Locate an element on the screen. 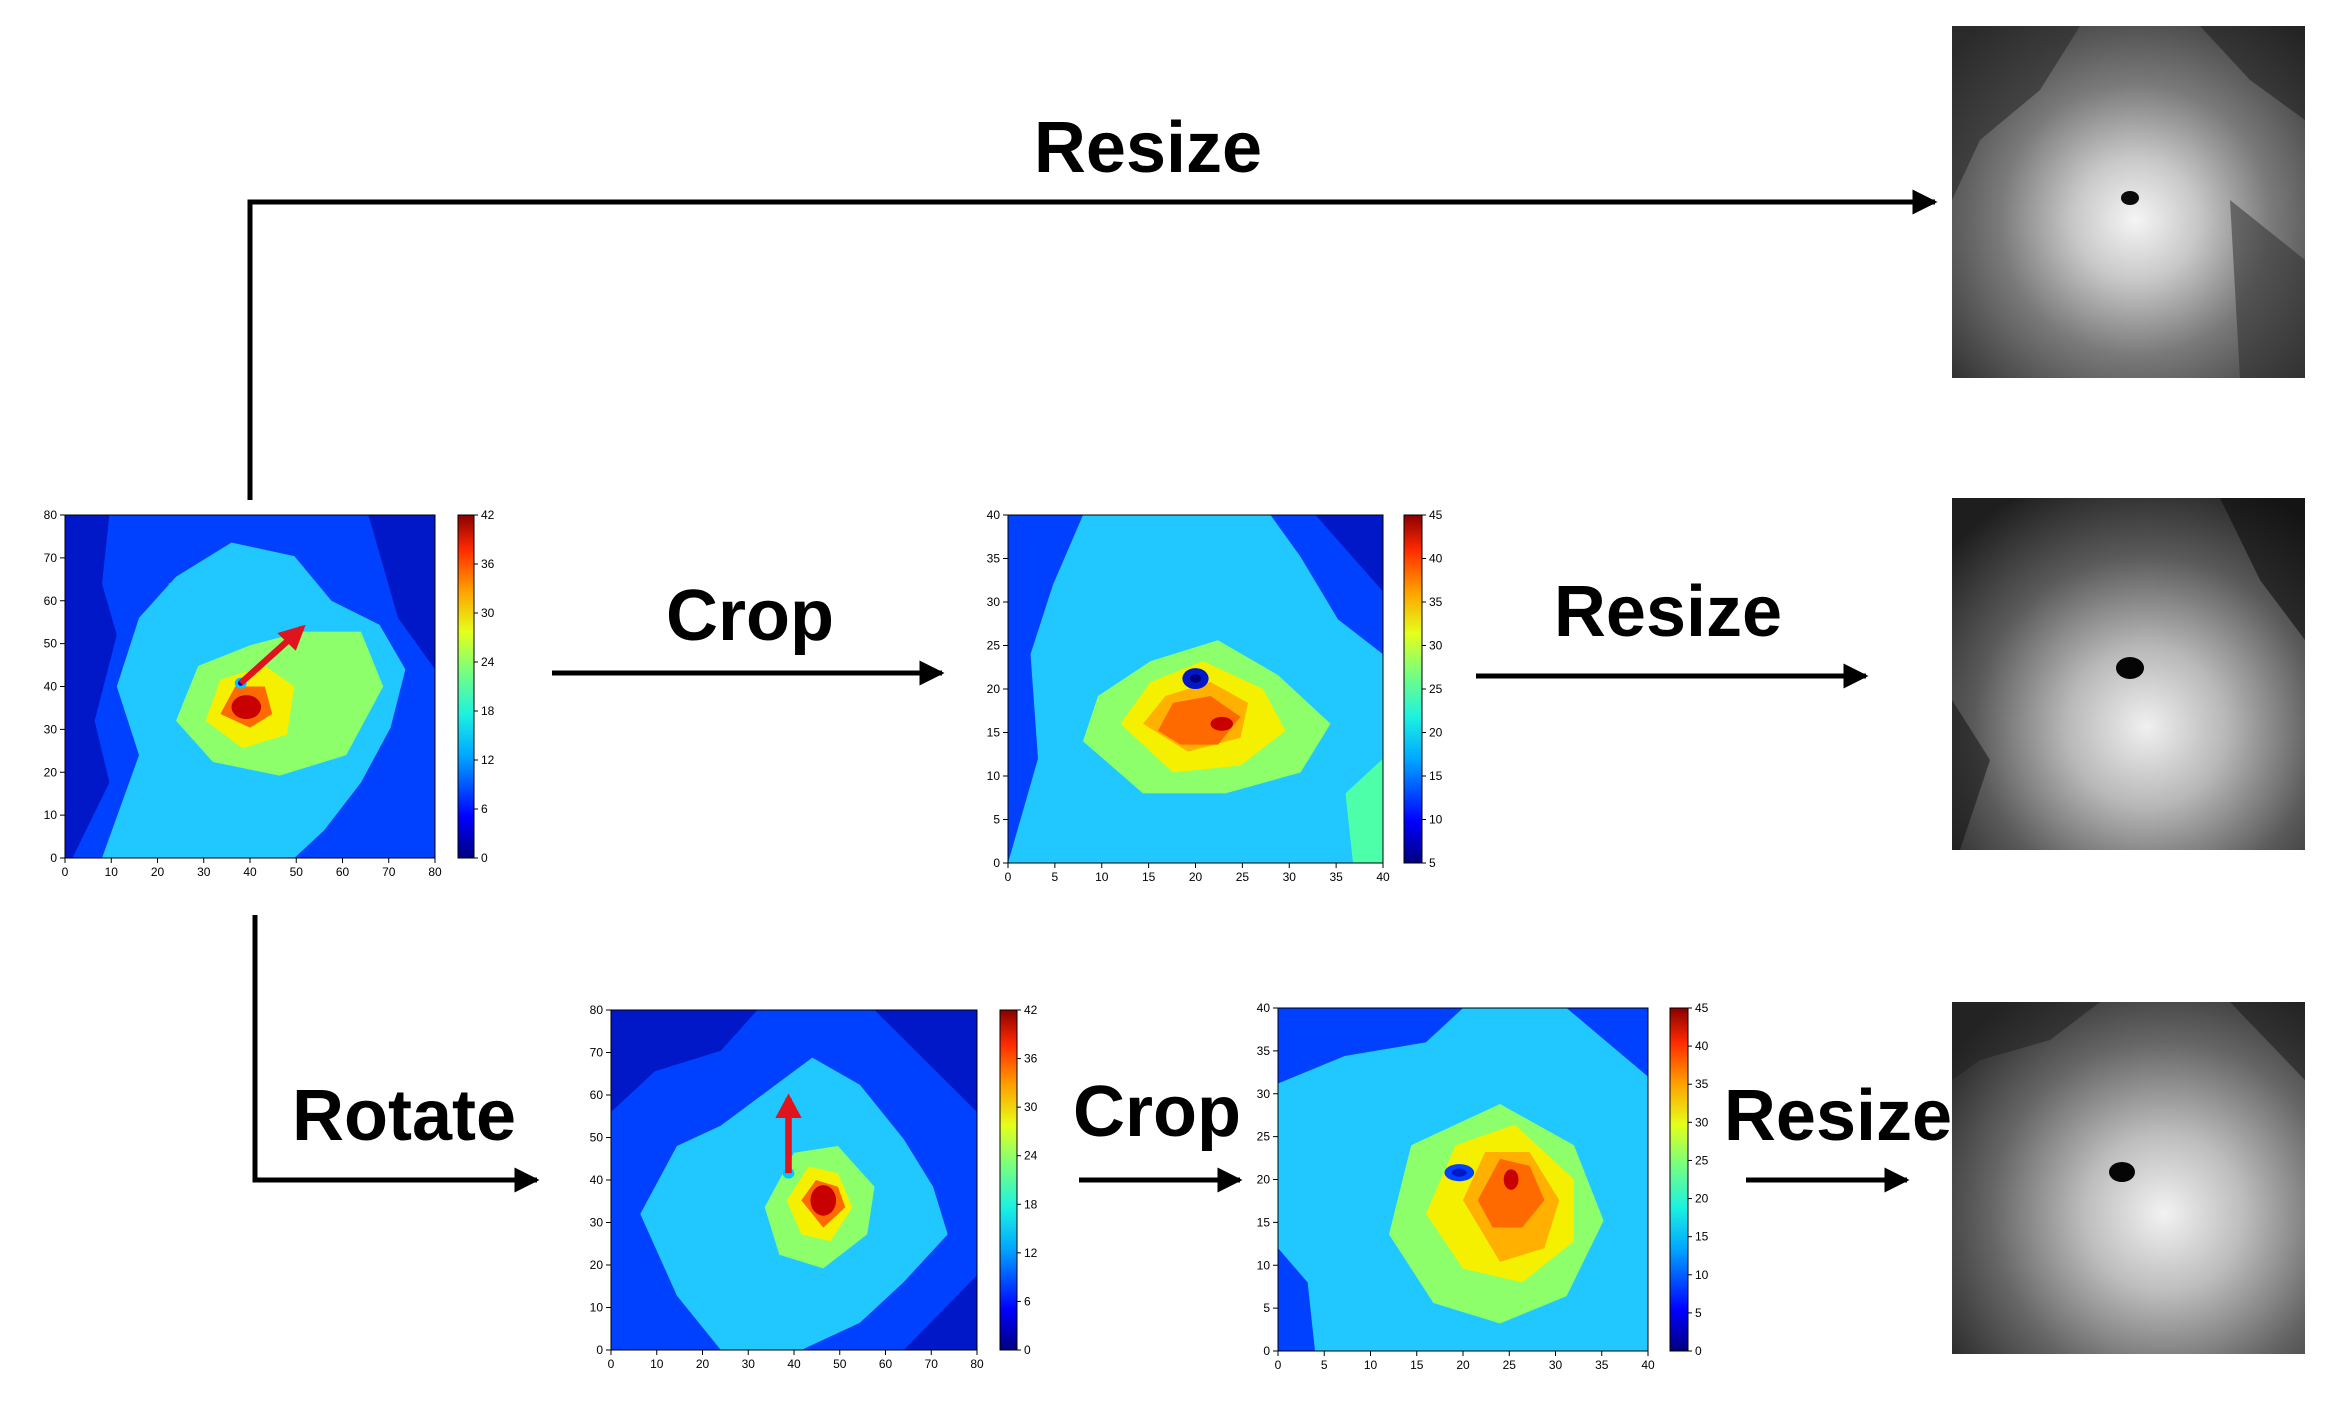  label-crop-bot: Crop is located at coordinates (1157, 1112).